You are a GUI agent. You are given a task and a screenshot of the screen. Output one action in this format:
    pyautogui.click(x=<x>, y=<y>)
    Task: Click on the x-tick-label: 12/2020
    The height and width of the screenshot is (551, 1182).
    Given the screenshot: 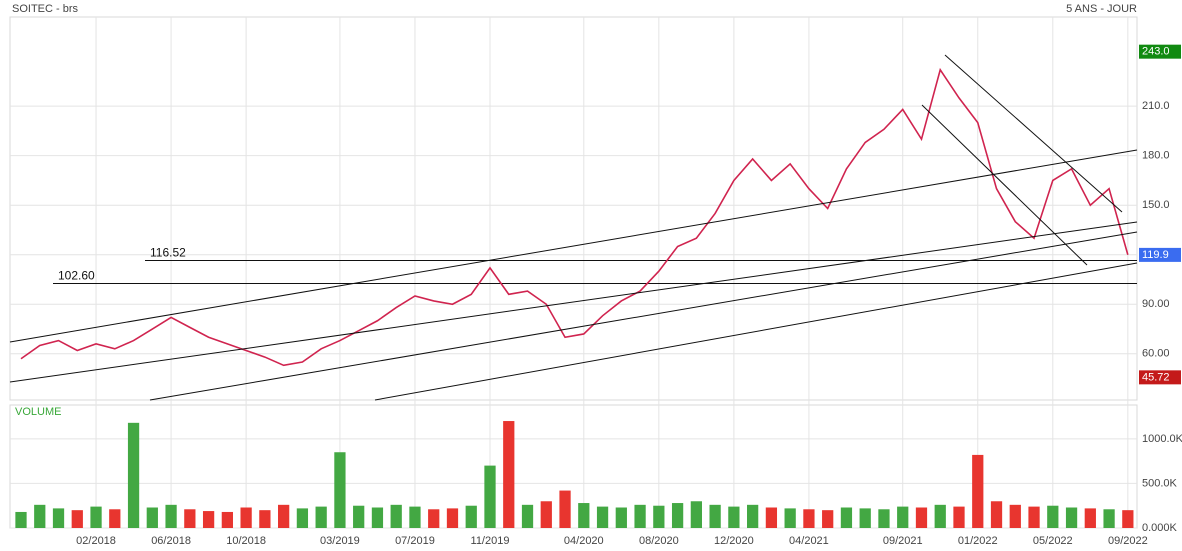 What is the action you would take?
    pyautogui.click(x=734, y=541)
    